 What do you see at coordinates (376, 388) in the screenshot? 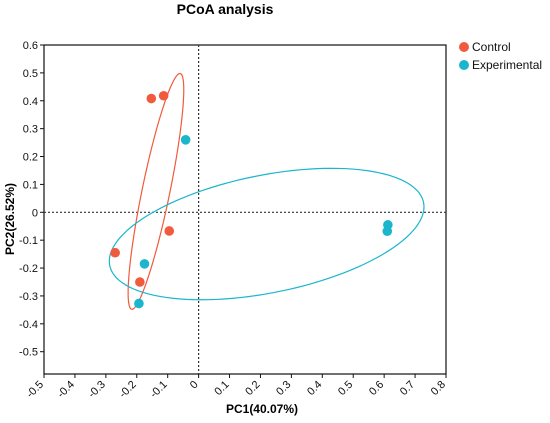
I see `x-tick-label: 0.6` at bounding box center [376, 388].